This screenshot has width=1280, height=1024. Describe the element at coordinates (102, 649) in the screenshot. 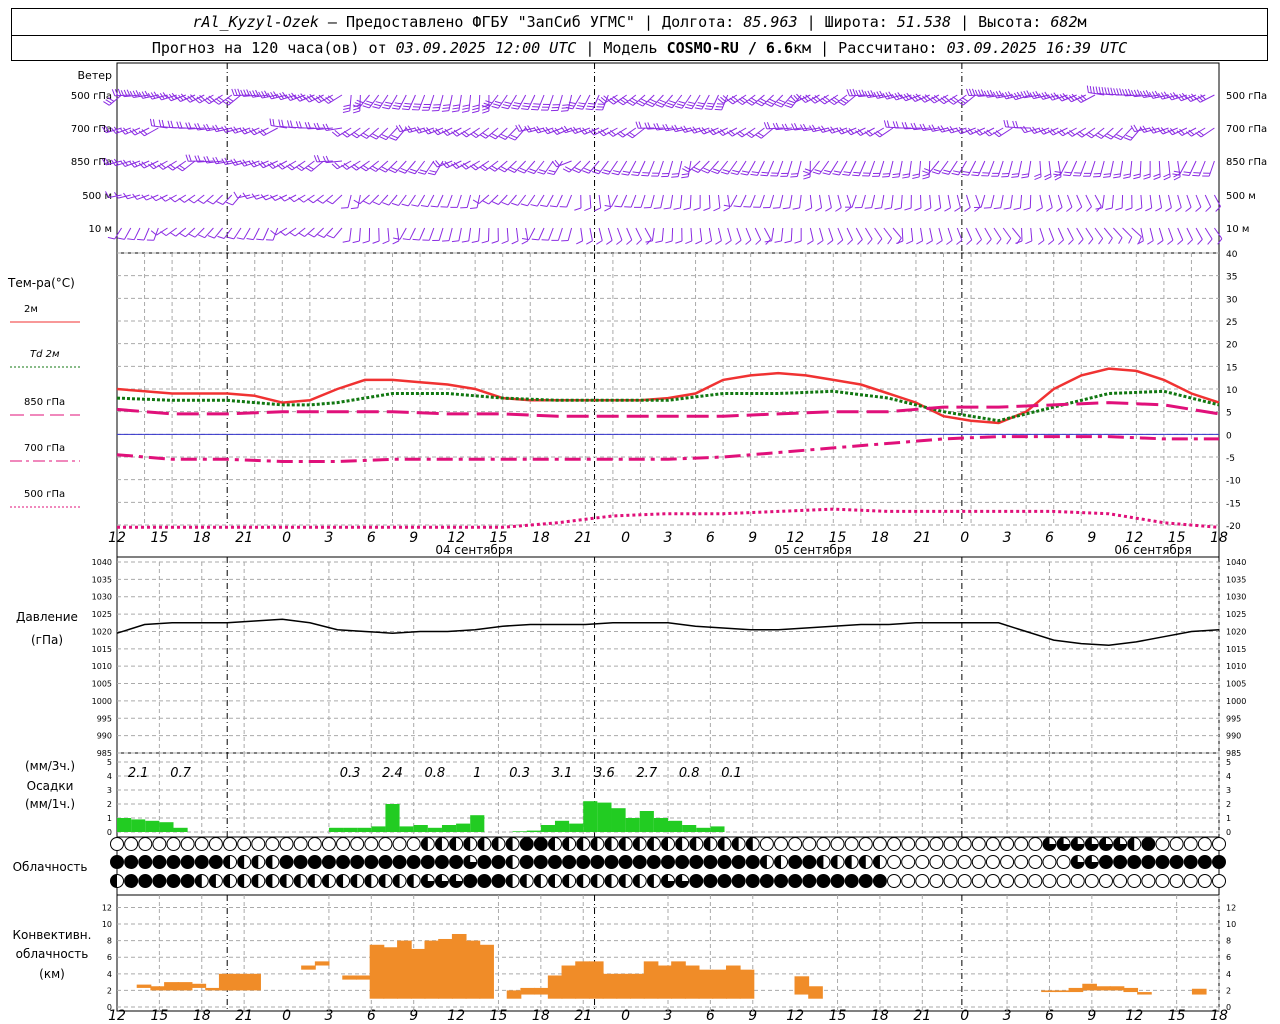

I see `pressure-ytick-left: 1015` at that location.